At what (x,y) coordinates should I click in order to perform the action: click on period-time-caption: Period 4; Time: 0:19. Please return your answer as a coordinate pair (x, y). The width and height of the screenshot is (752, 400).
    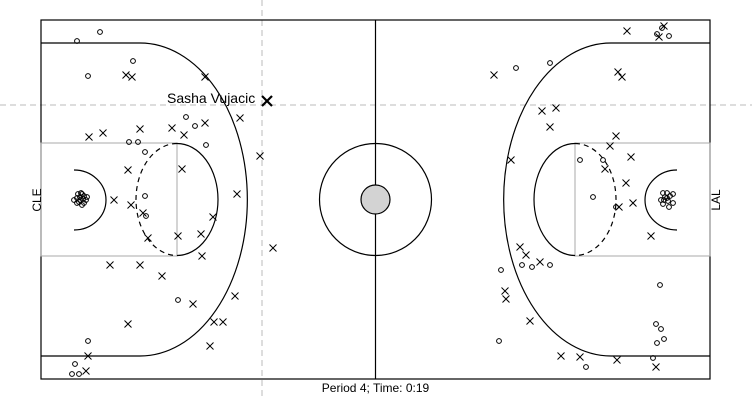
    Looking at the image, I should click on (376, 388).